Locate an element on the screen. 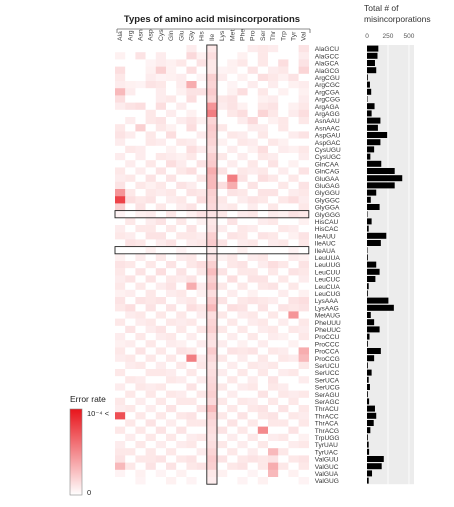  codon-label: ArgCGU is located at coordinates (327, 78).